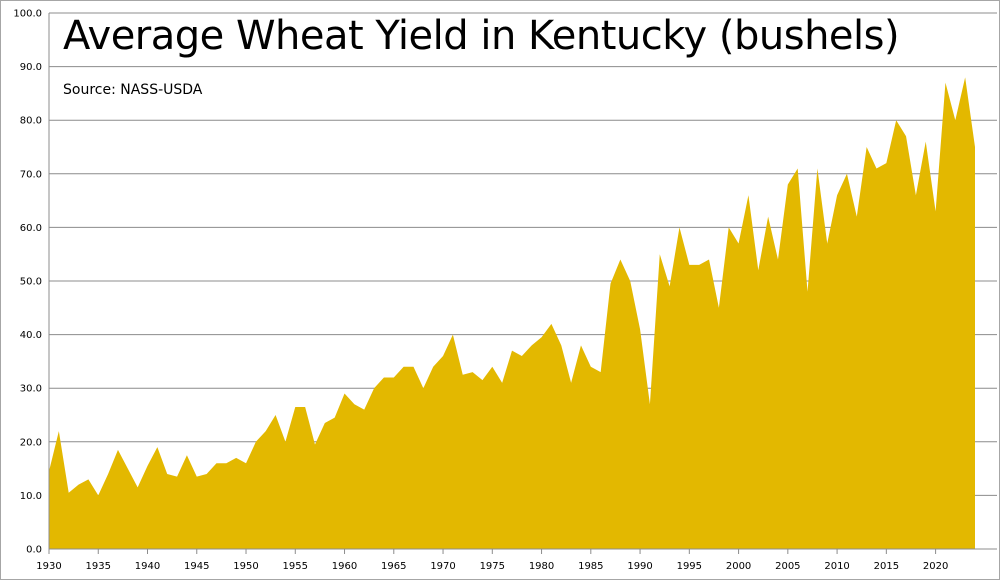 The height and width of the screenshot is (580, 1000). Describe the element at coordinates (31, 282) in the screenshot. I see `y-tick-label: 50.0` at that location.